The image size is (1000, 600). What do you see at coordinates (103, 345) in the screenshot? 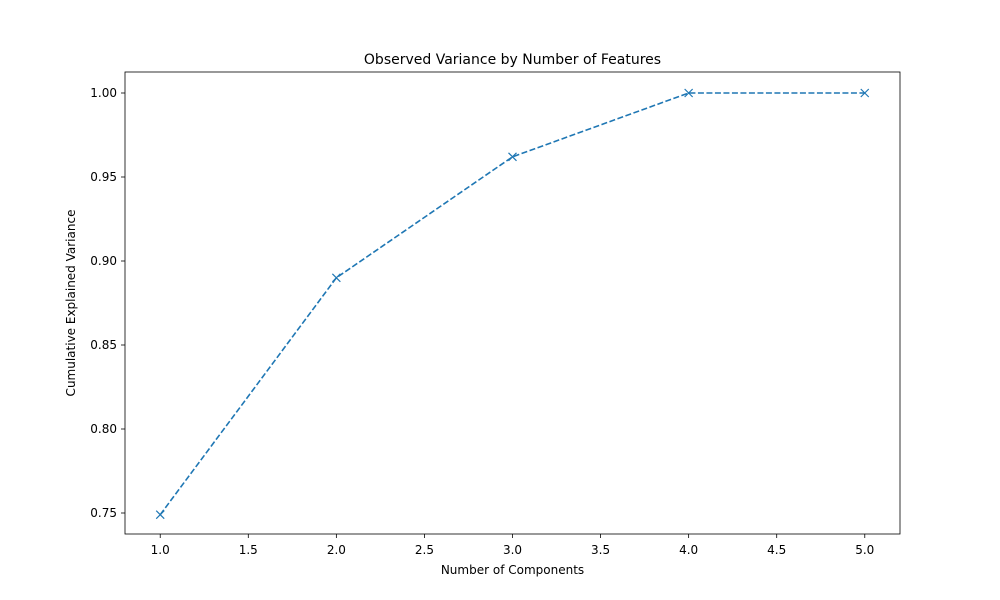
I see `y-tick-label: 0.85` at bounding box center [103, 345].